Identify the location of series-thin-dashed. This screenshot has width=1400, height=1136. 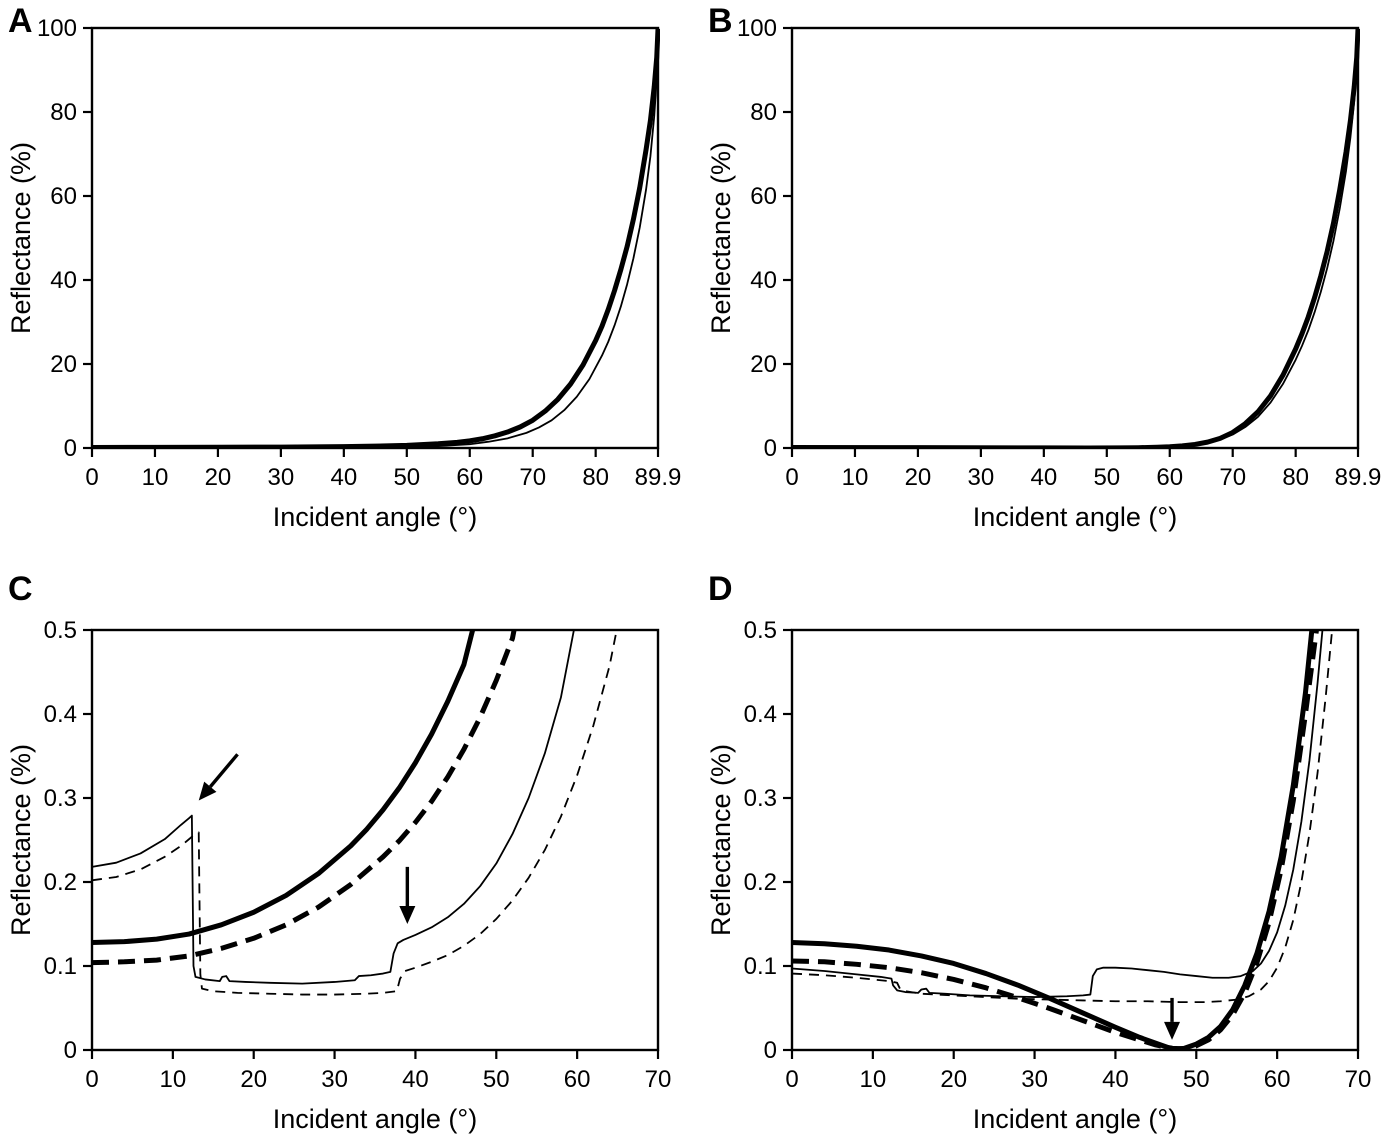
(1062, 817).